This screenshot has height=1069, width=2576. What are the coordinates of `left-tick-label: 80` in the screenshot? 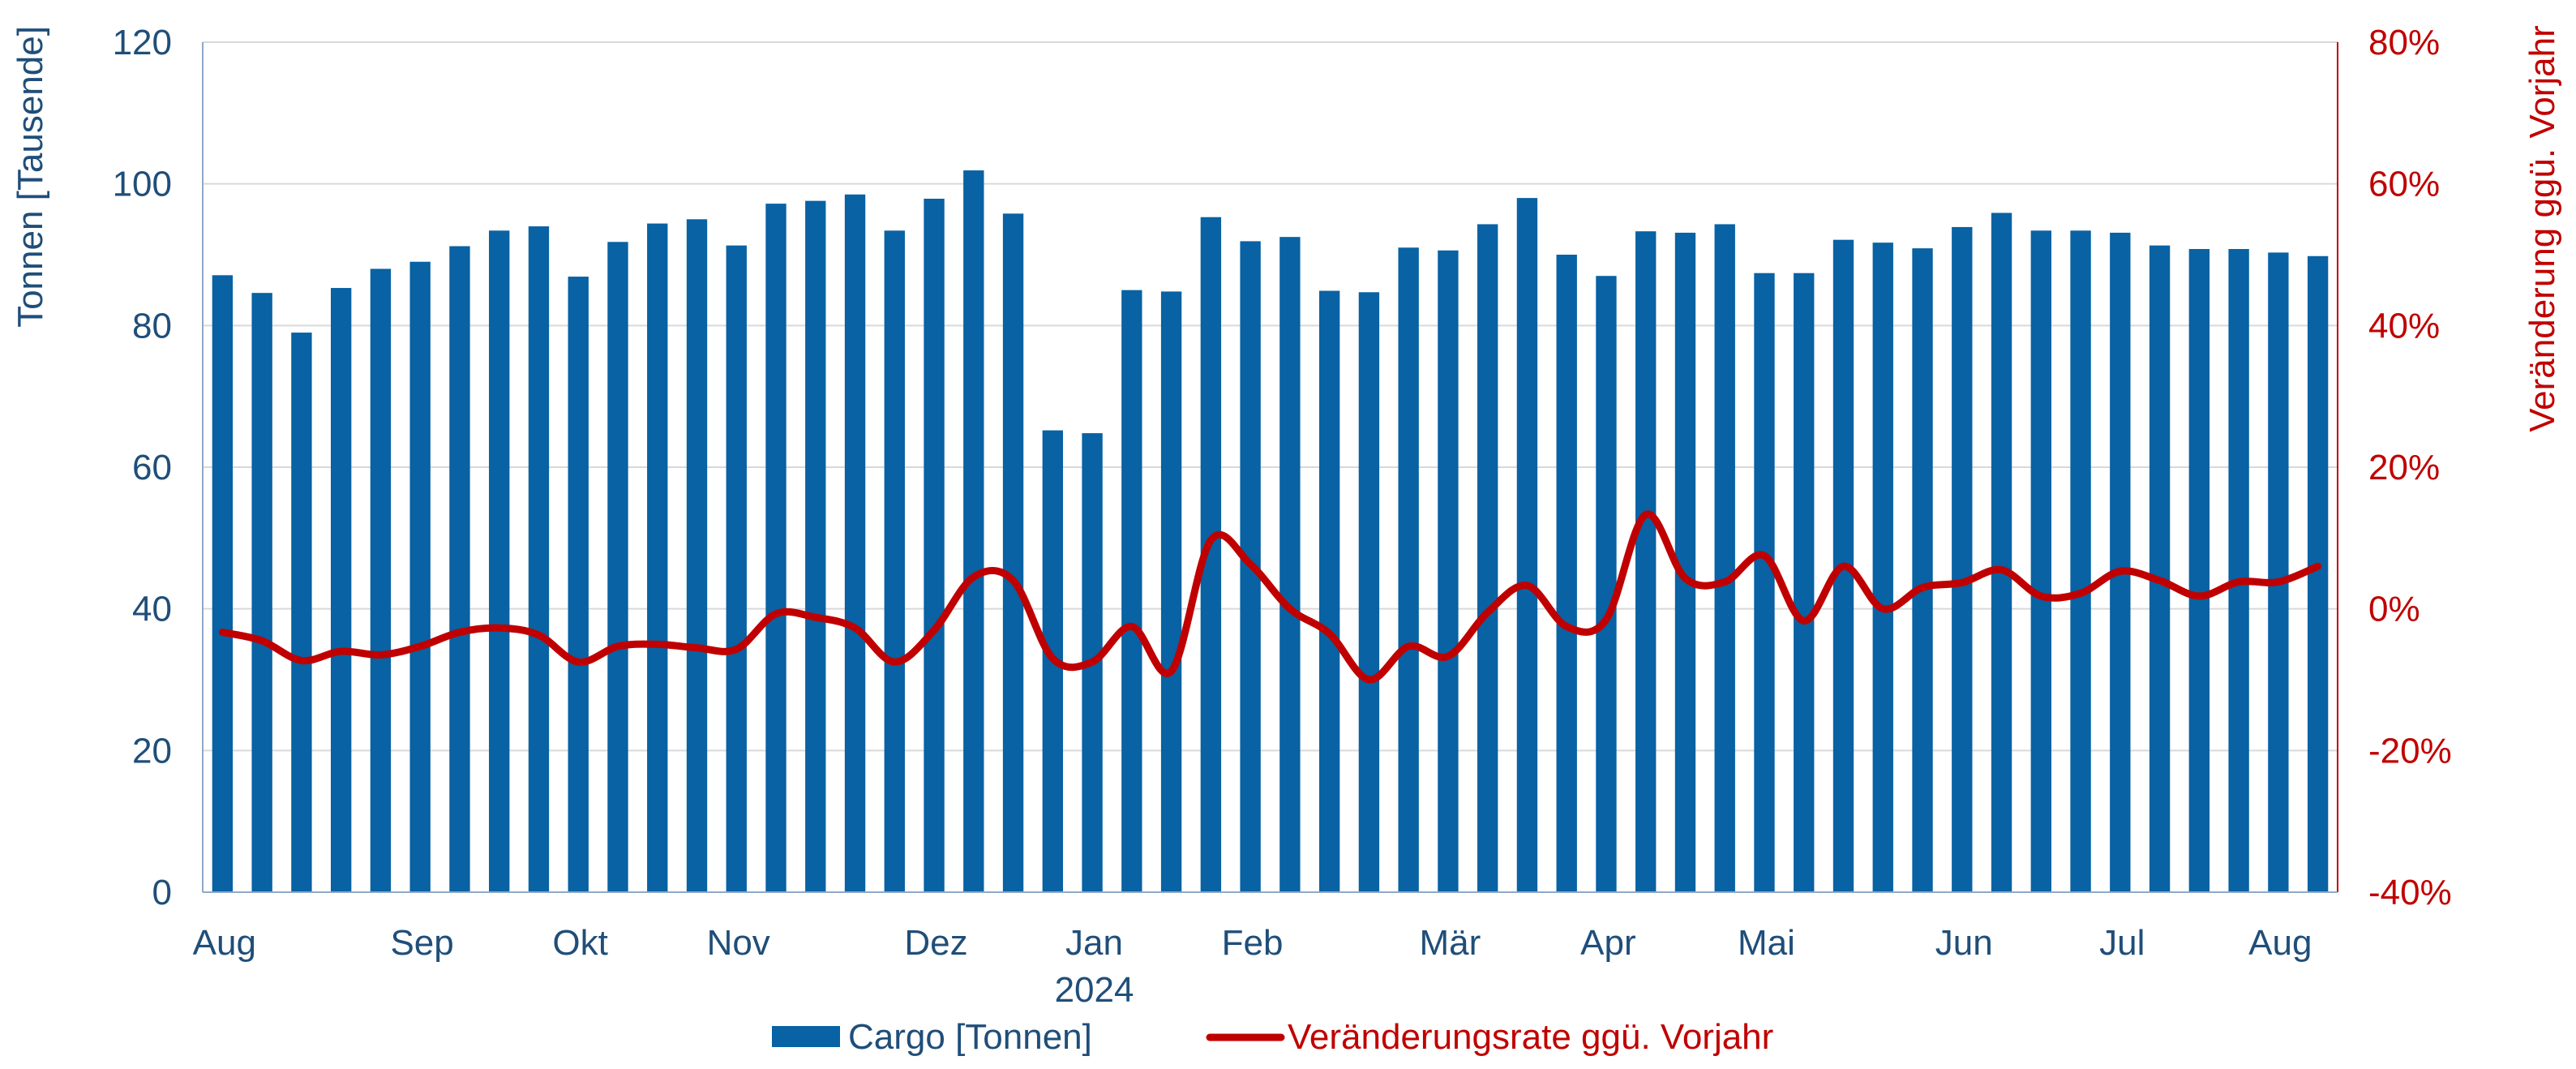 It's located at (152, 326).